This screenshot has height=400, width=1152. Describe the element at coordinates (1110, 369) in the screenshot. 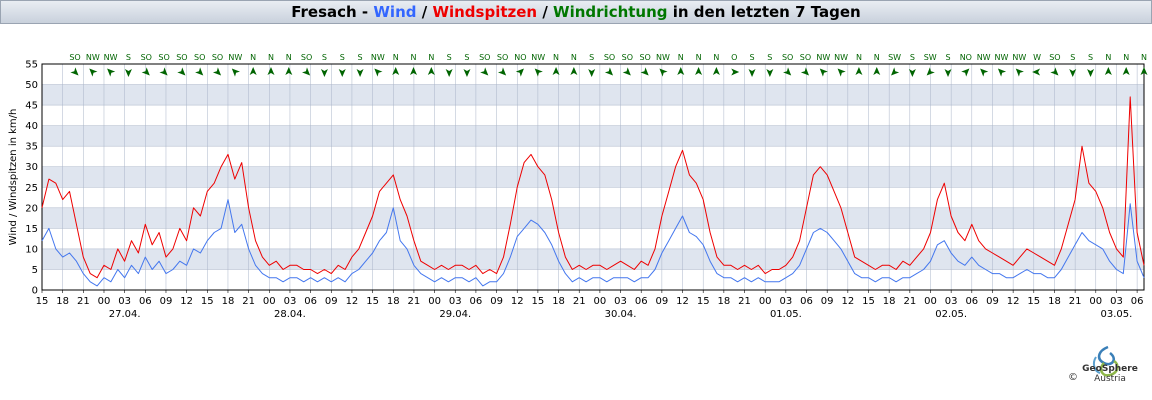

I see `logo-name: GeoSphere` at that location.